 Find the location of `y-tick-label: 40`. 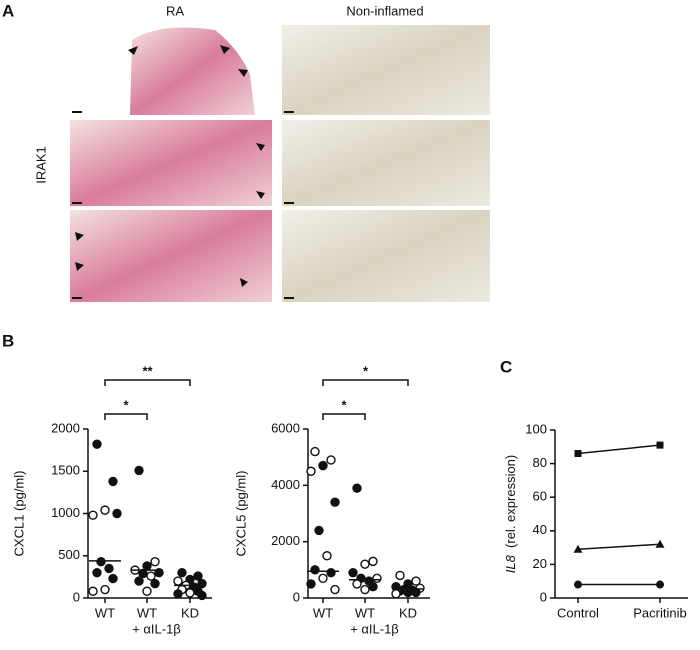

y-tick-label: 40 is located at coordinates (540, 529).